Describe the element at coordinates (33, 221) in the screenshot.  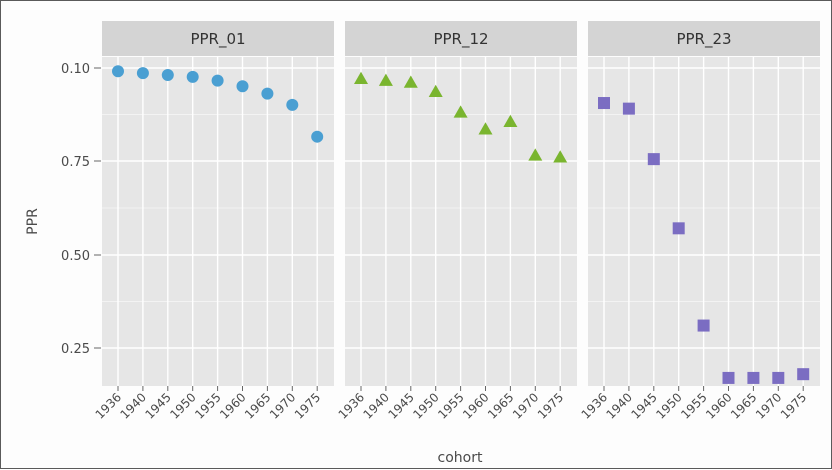
I see `y-axis-title: PPR` at that location.